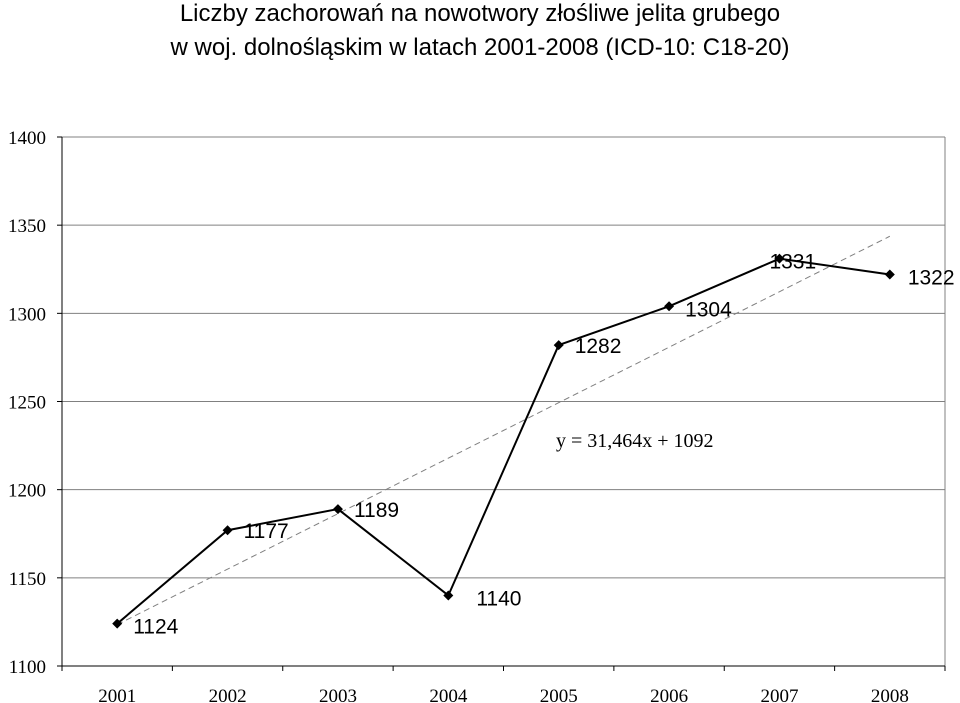  Describe the element at coordinates (27, 138) in the screenshot. I see `y-tick-label-1400: 1400` at that location.